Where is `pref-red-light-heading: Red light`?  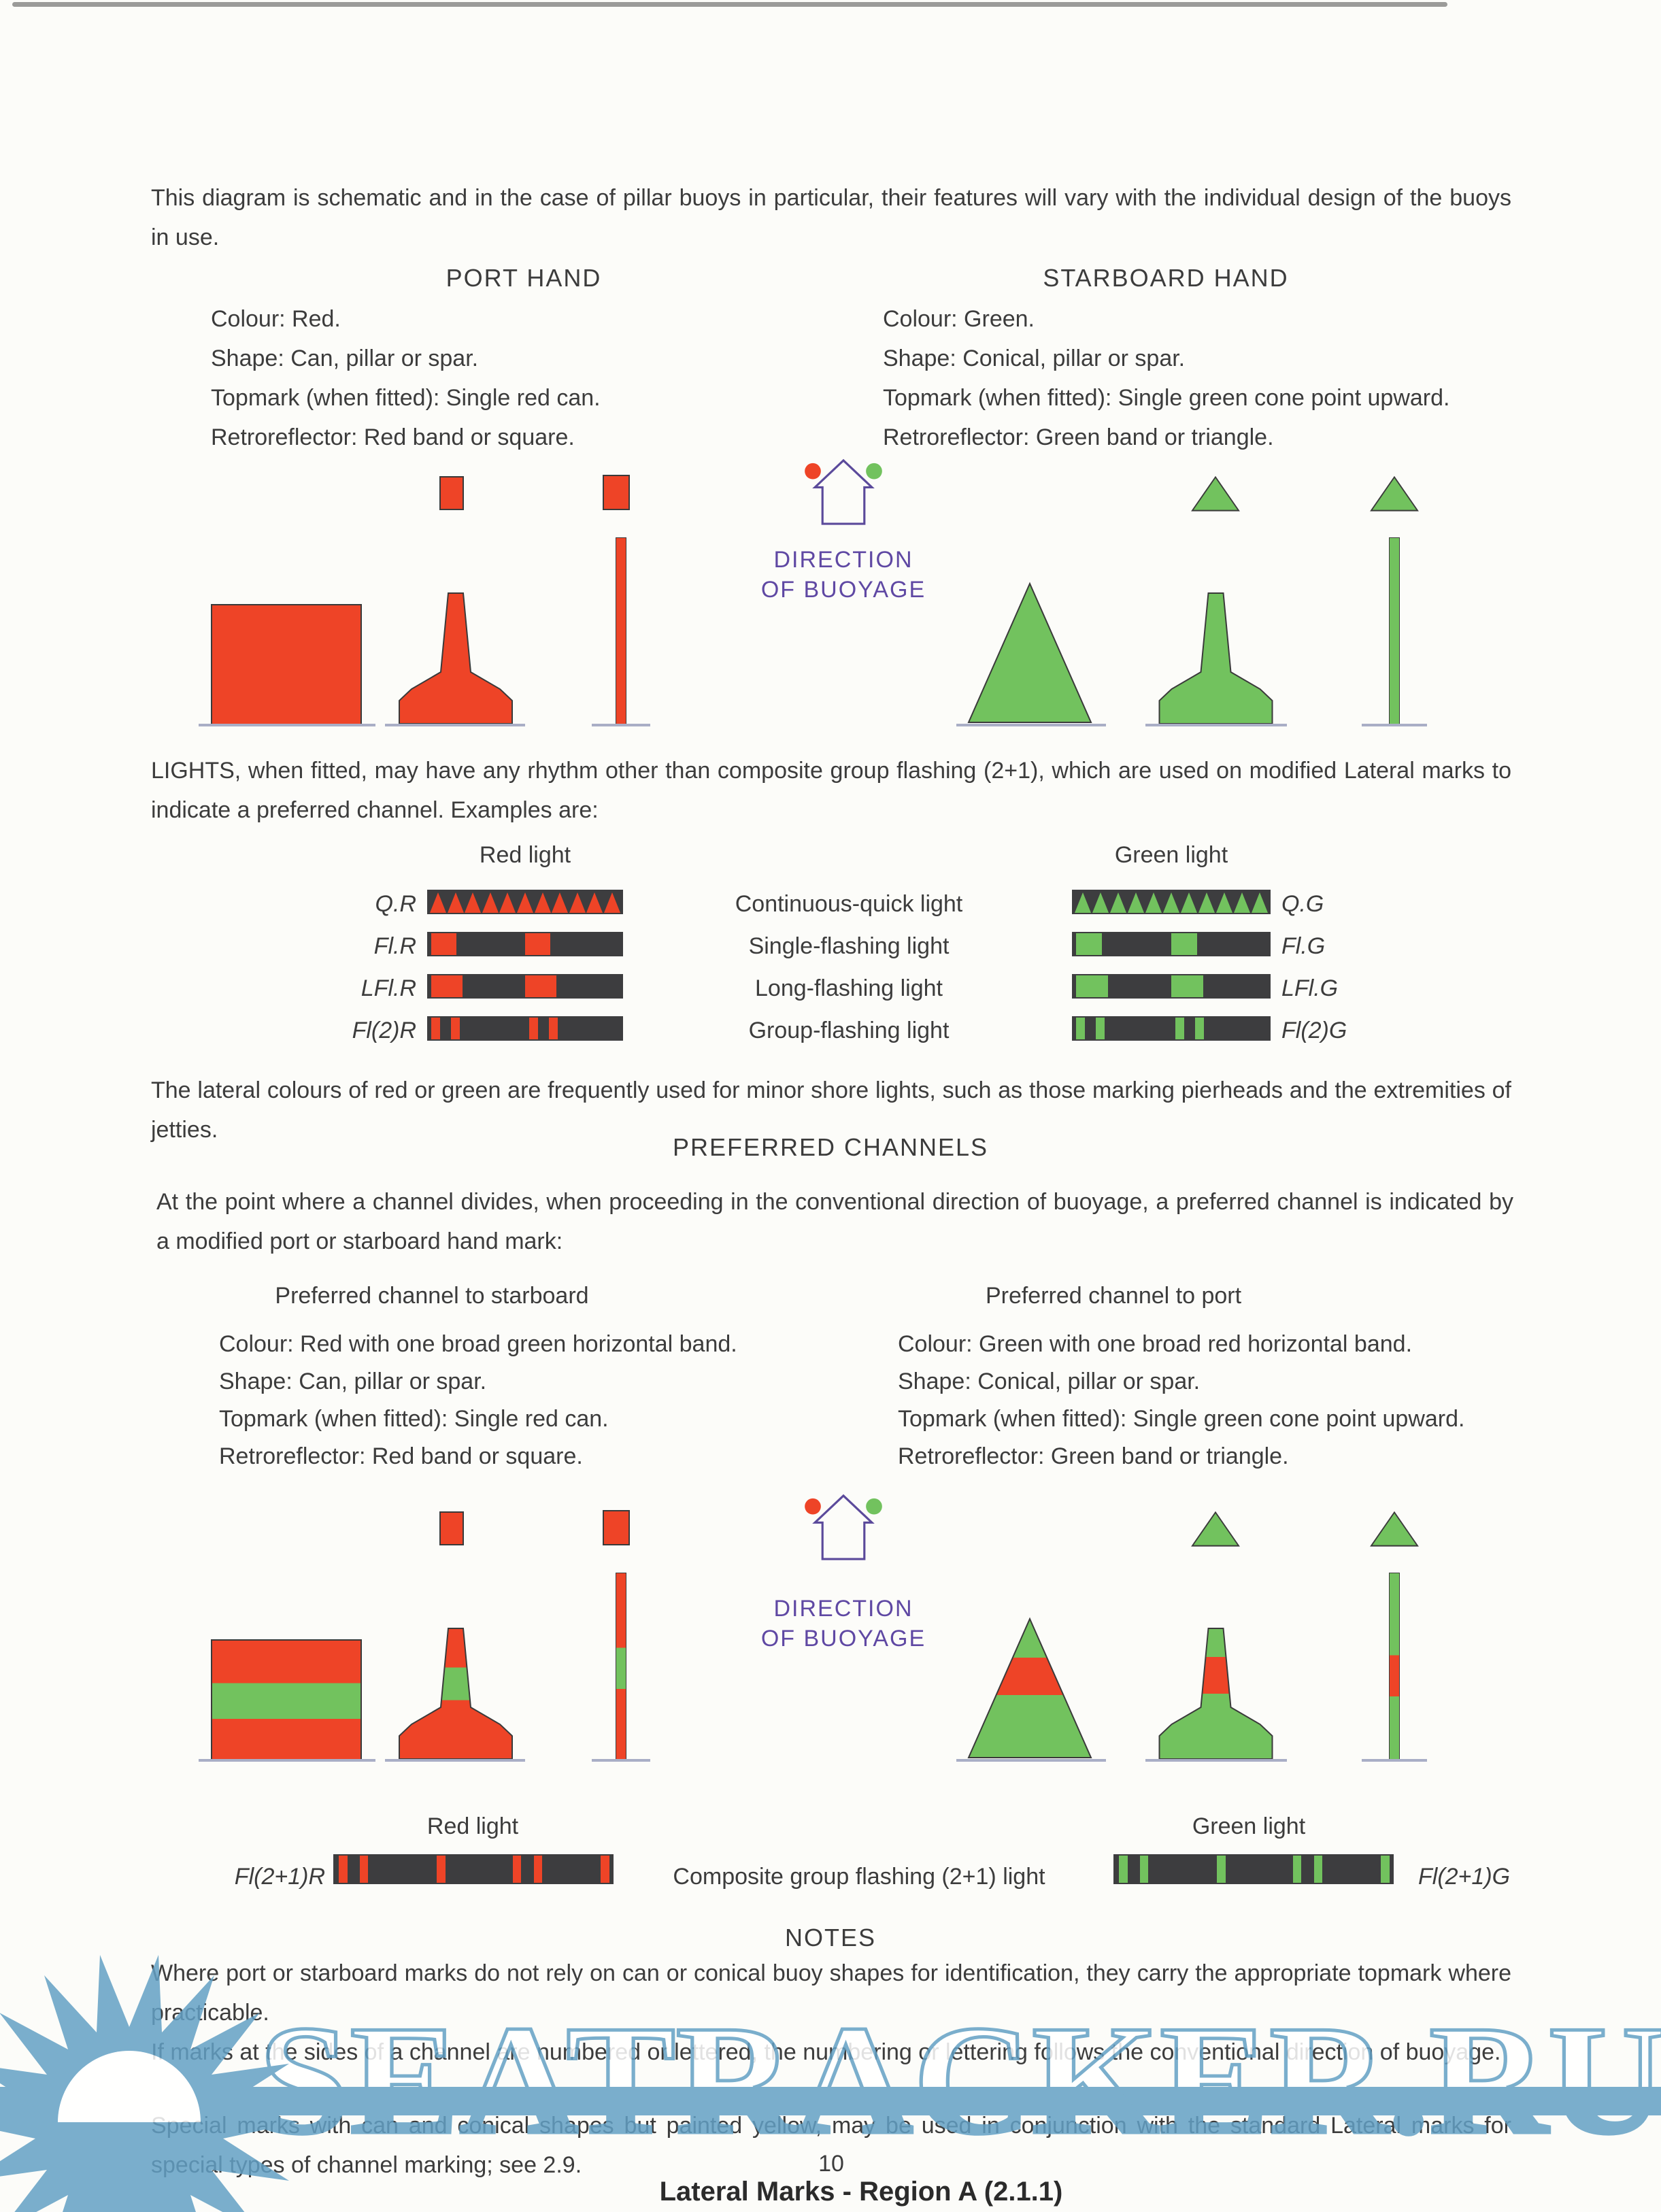
pref-red-light-heading: Red light is located at coordinates (472, 1826).